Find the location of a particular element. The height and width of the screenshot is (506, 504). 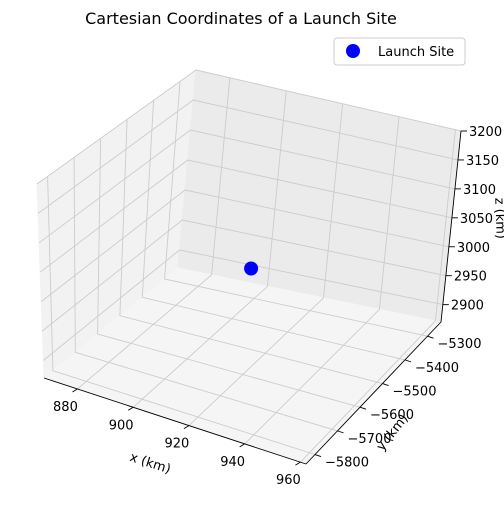

z-tick-label: 3200 is located at coordinates (485, 132).